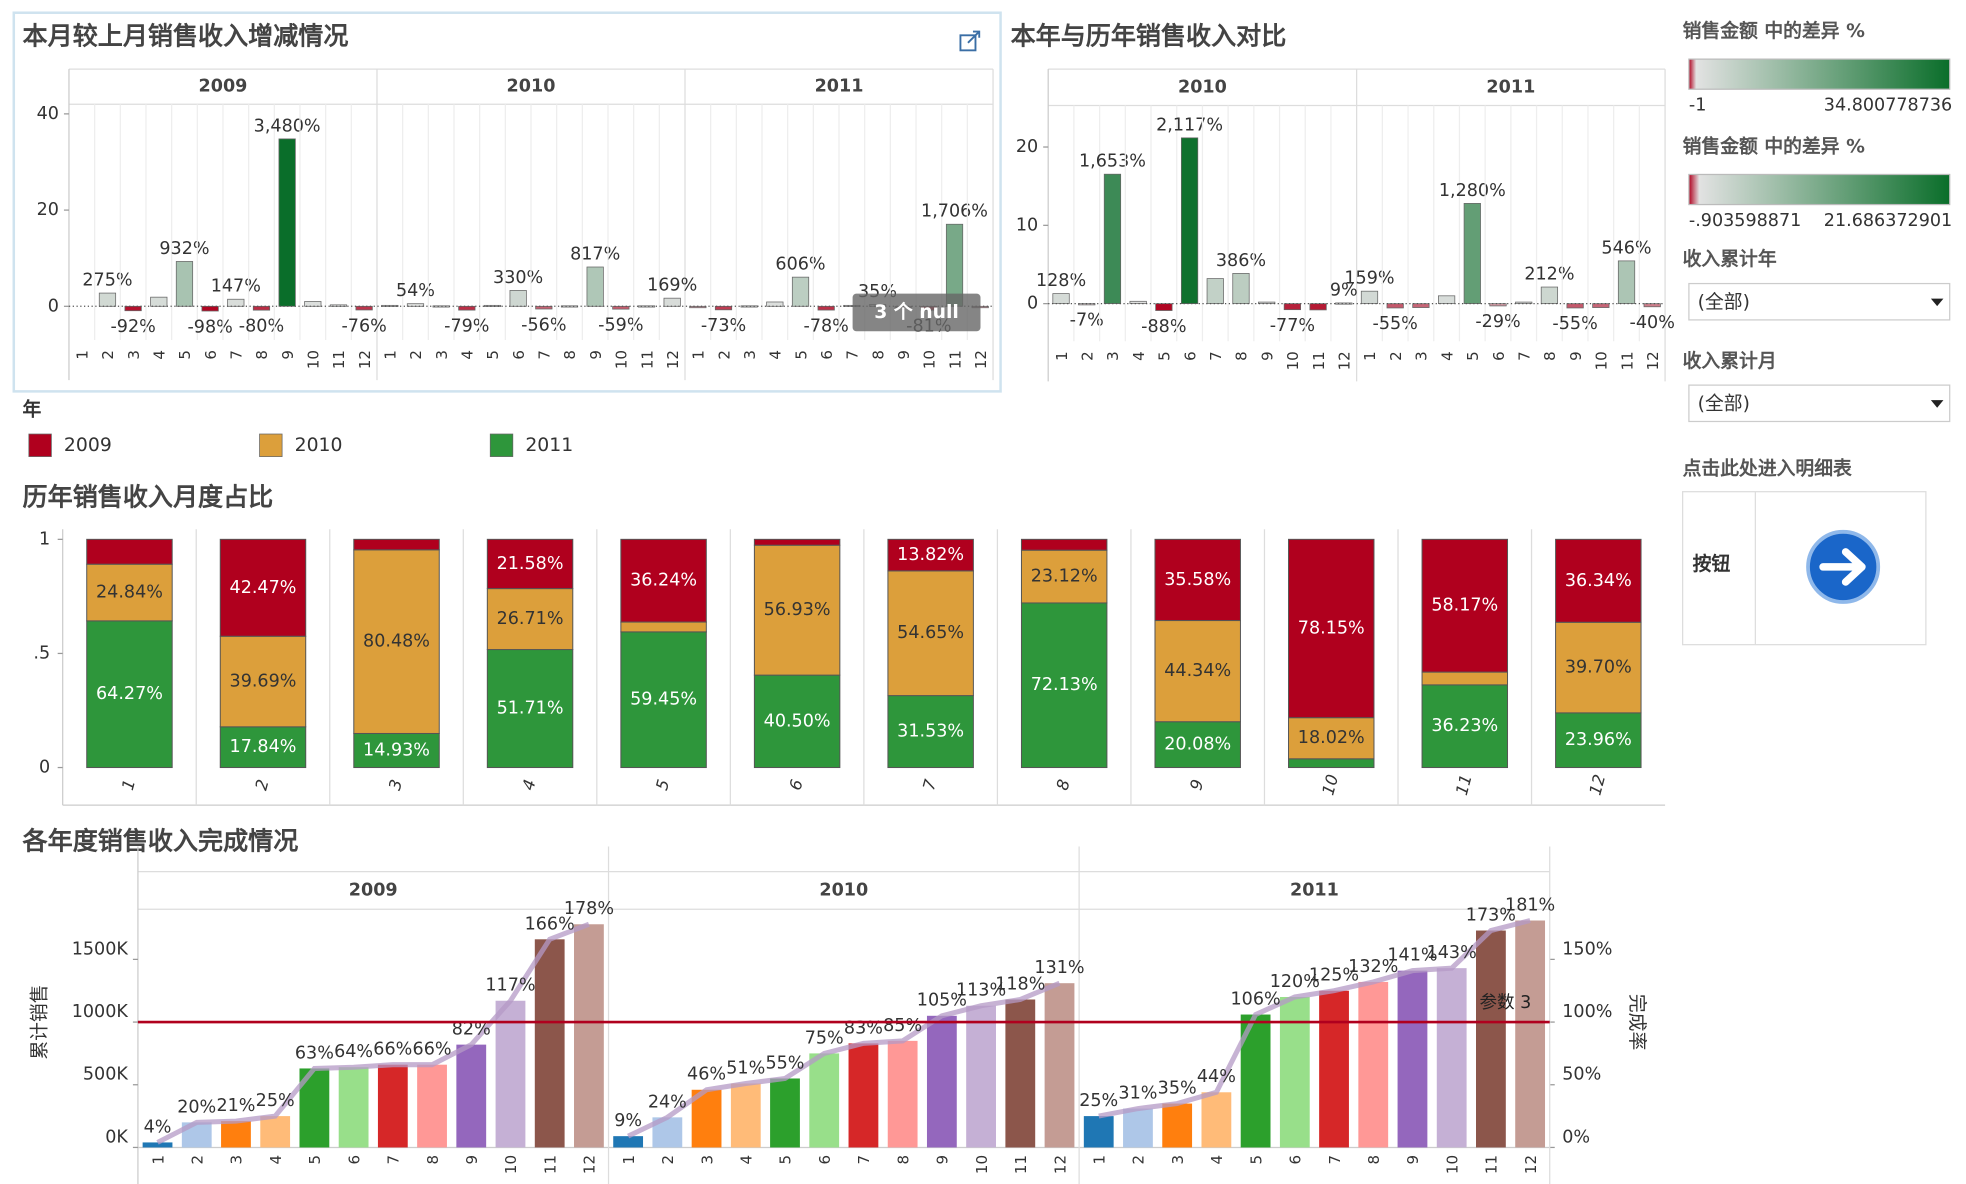  Describe the element at coordinates (44, 539) in the screenshot. I see `y-tick-label: 1` at that location.